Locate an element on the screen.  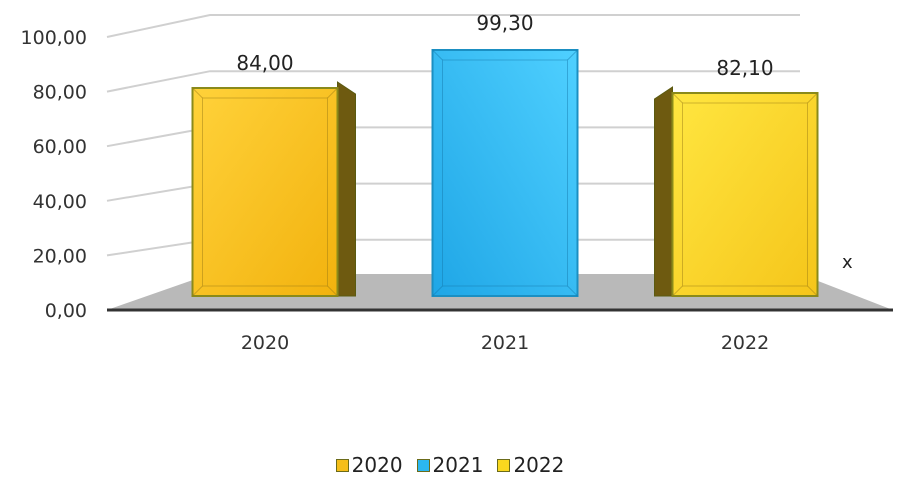
bar-bevel-2021 is located at coordinates (505, 173).